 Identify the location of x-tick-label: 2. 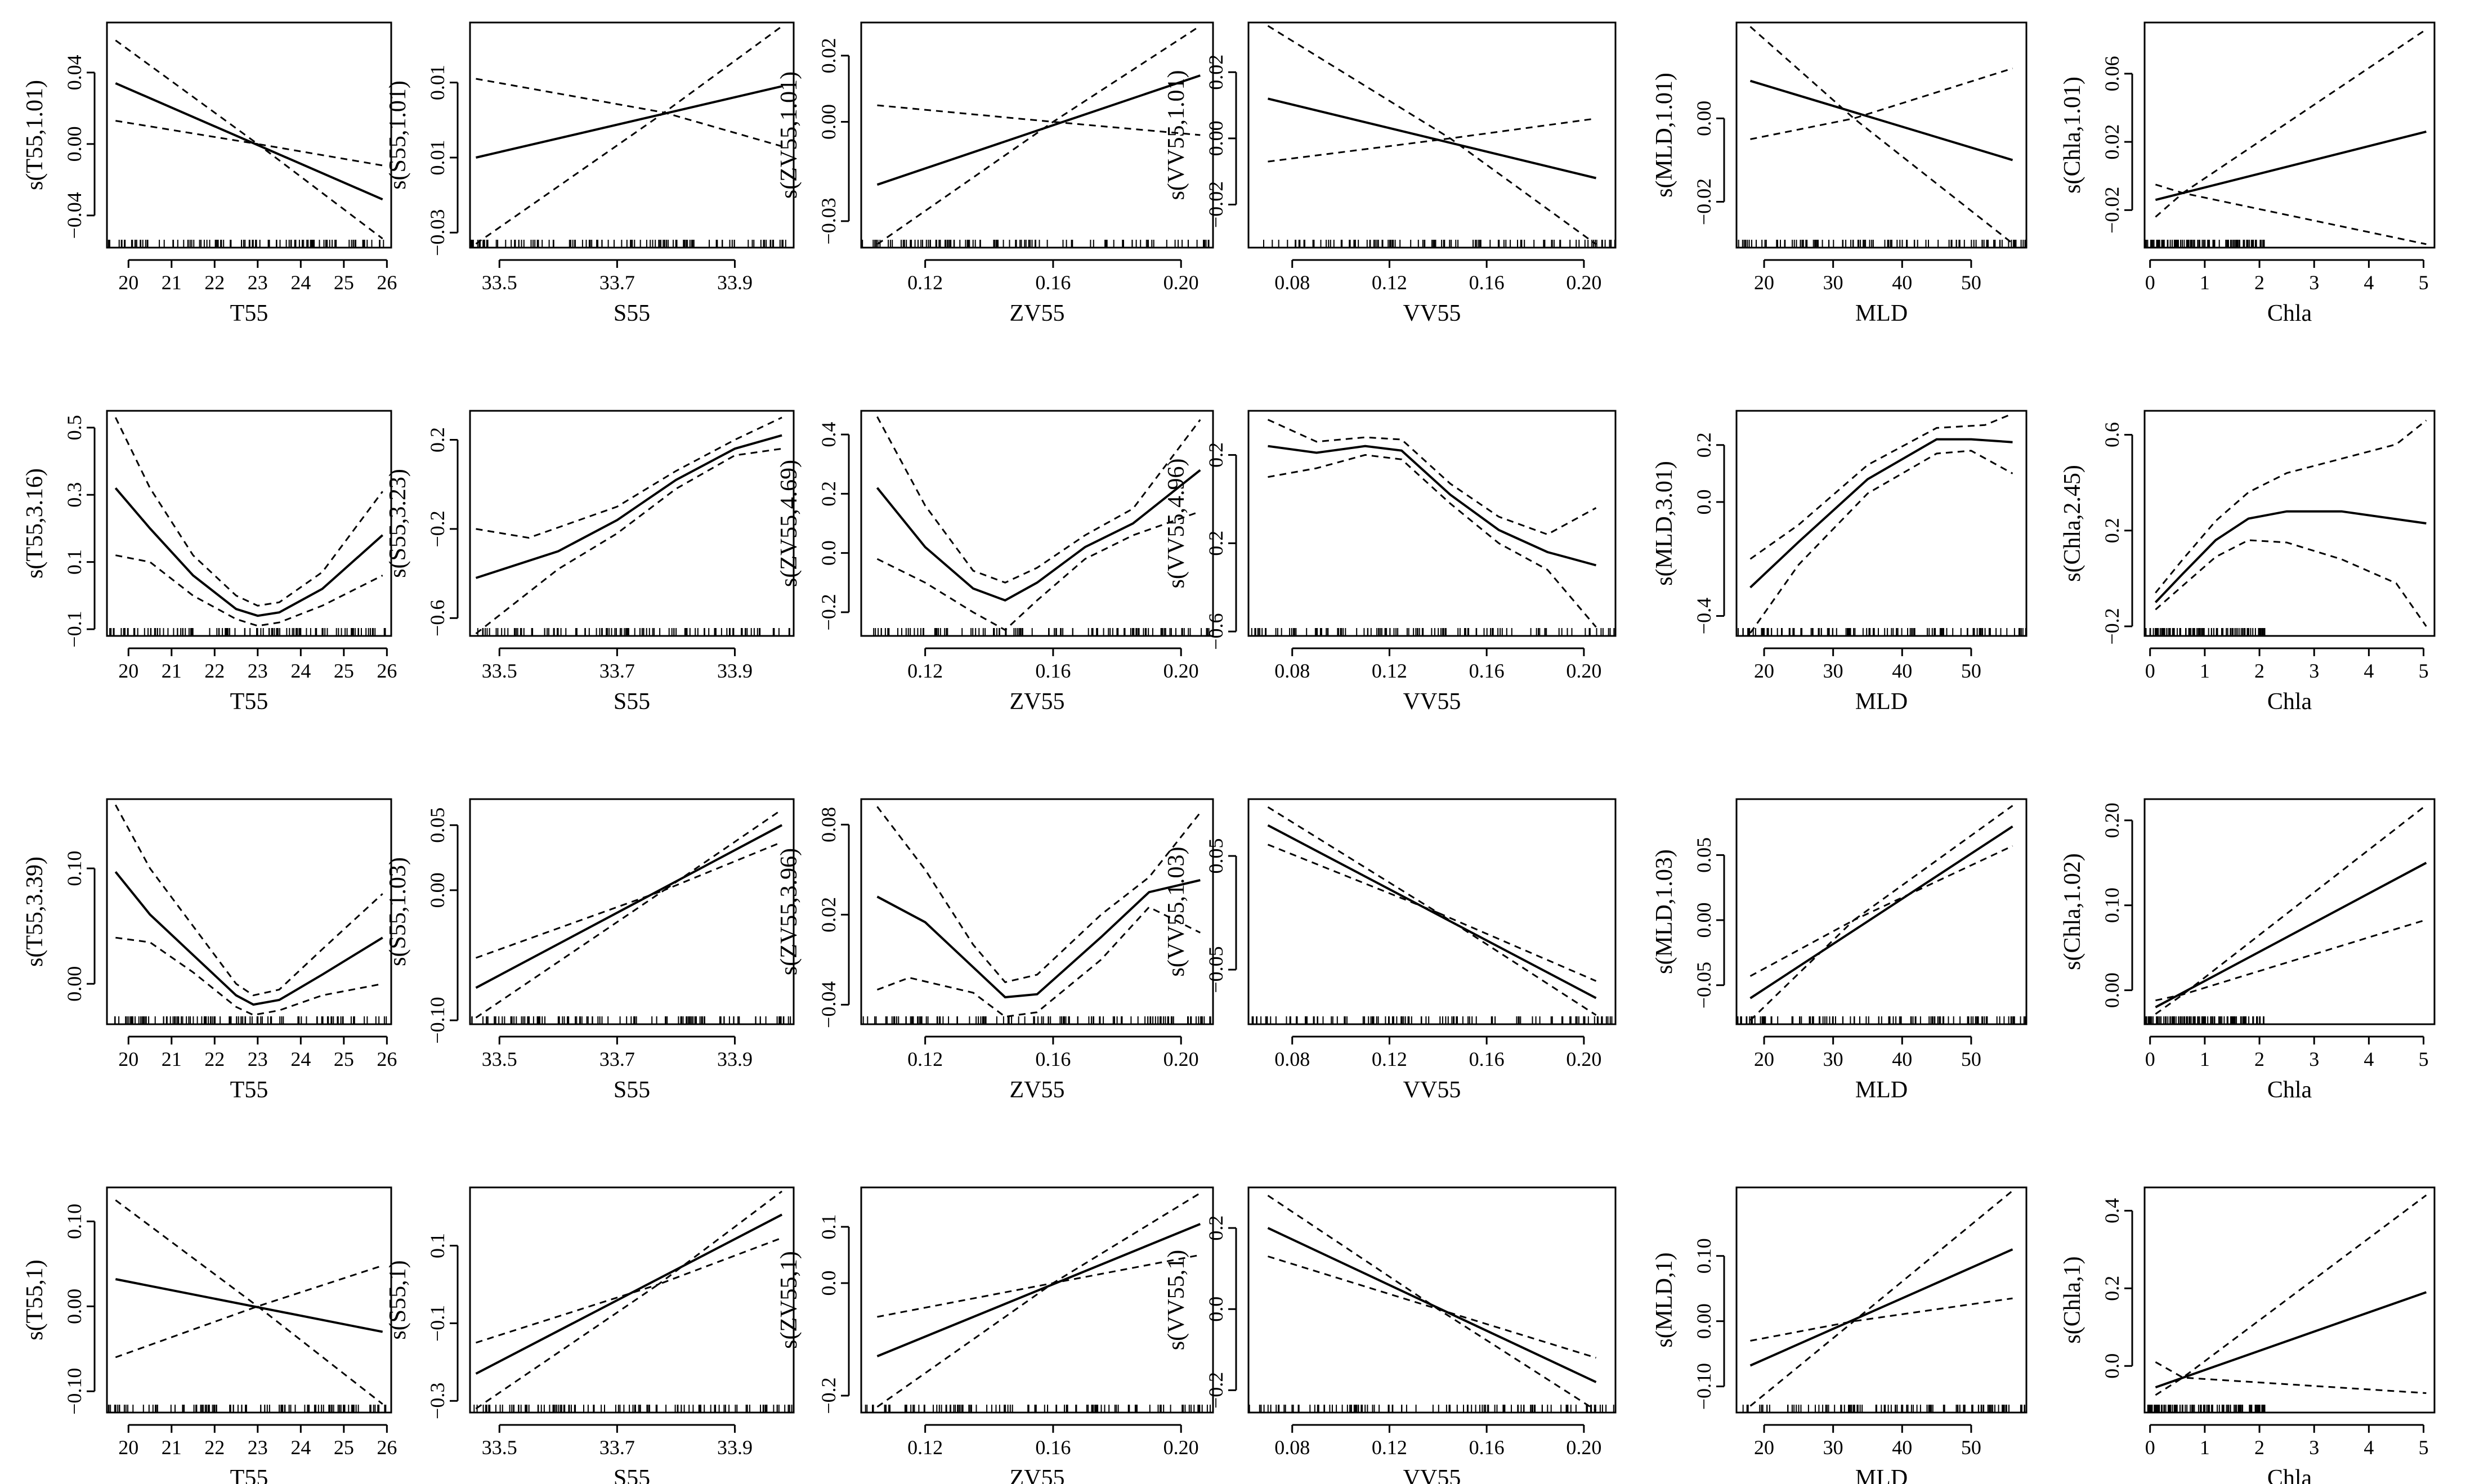
(2259, 1448).